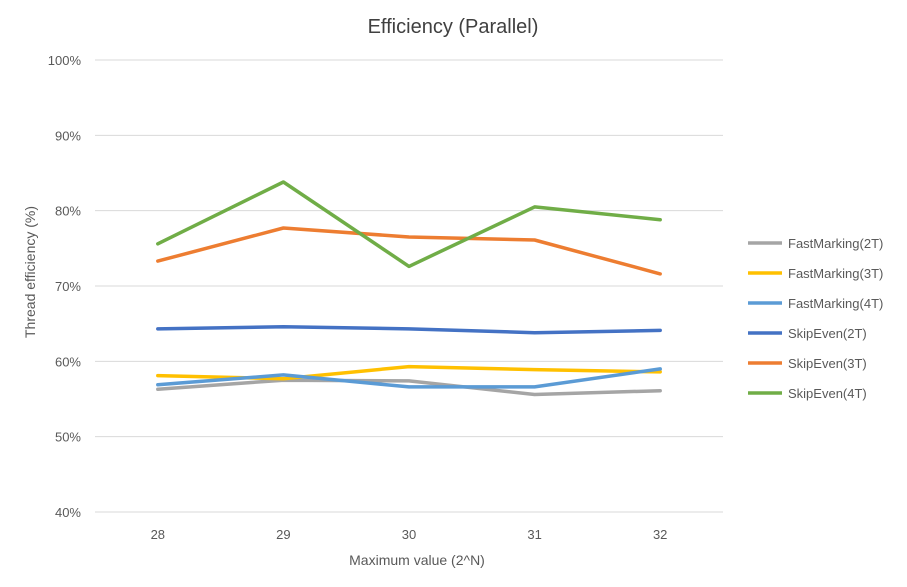 This screenshot has height=587, width=907. I want to click on legend-label-skipeven-3t: SkipEven(3T), so click(827, 363).